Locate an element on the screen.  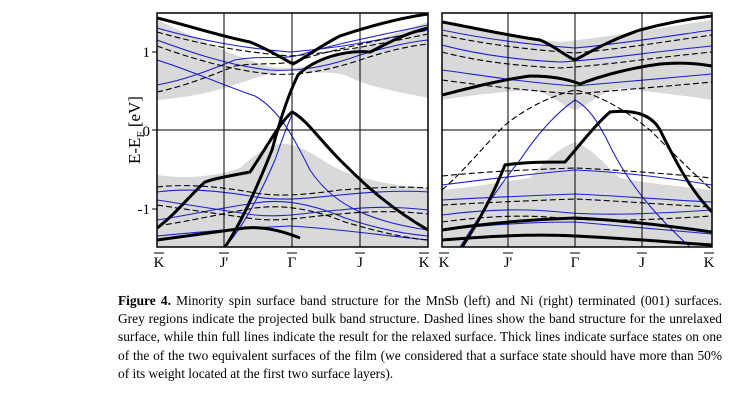
y-axis-label: E-EF [eV] is located at coordinates (136, 130).